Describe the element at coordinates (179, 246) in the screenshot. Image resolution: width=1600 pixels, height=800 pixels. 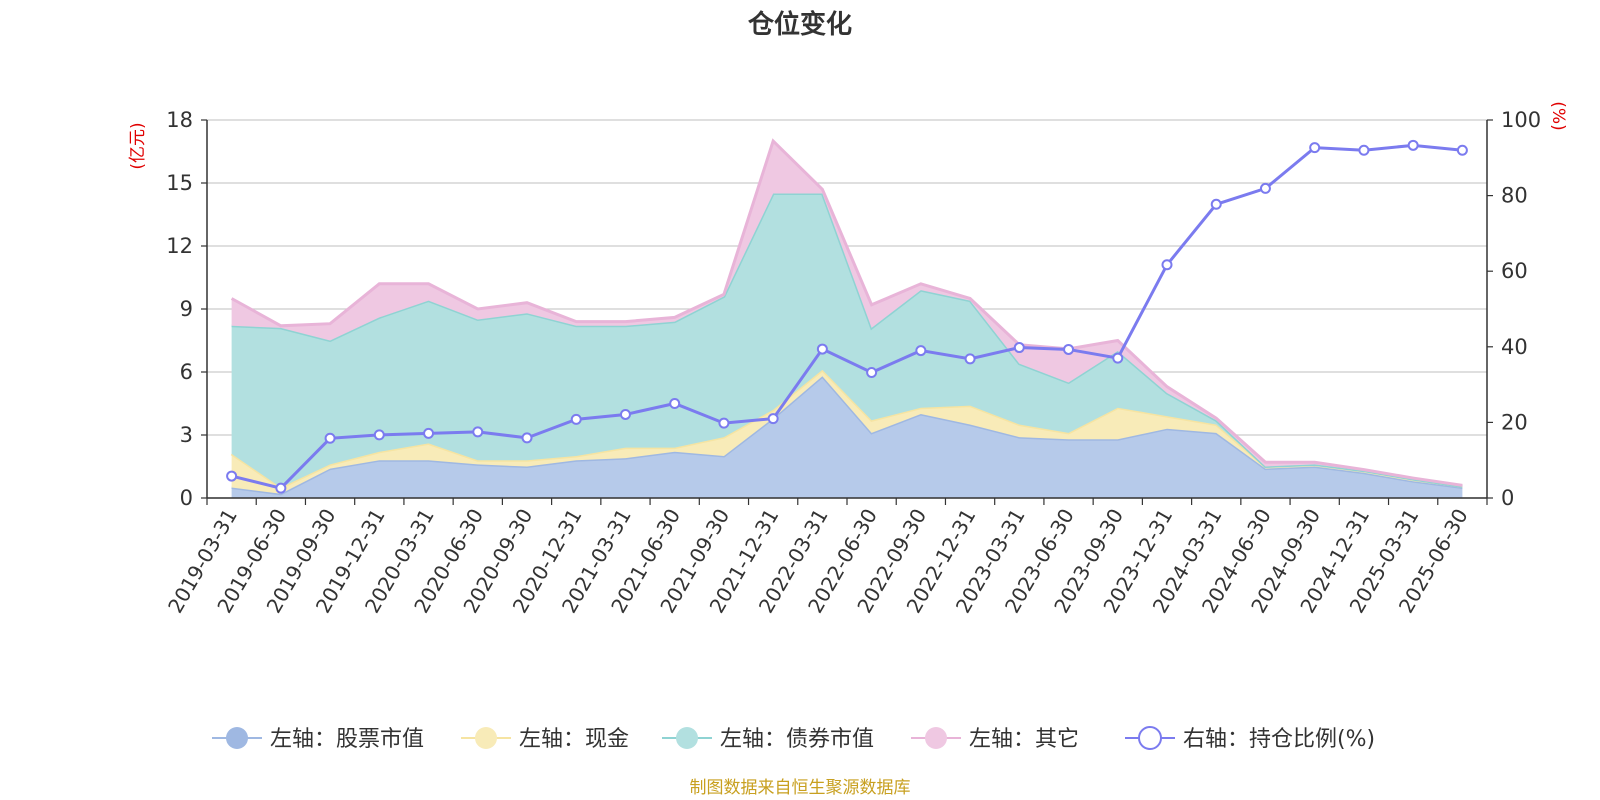
I see `left-tick-label: 12` at that location.